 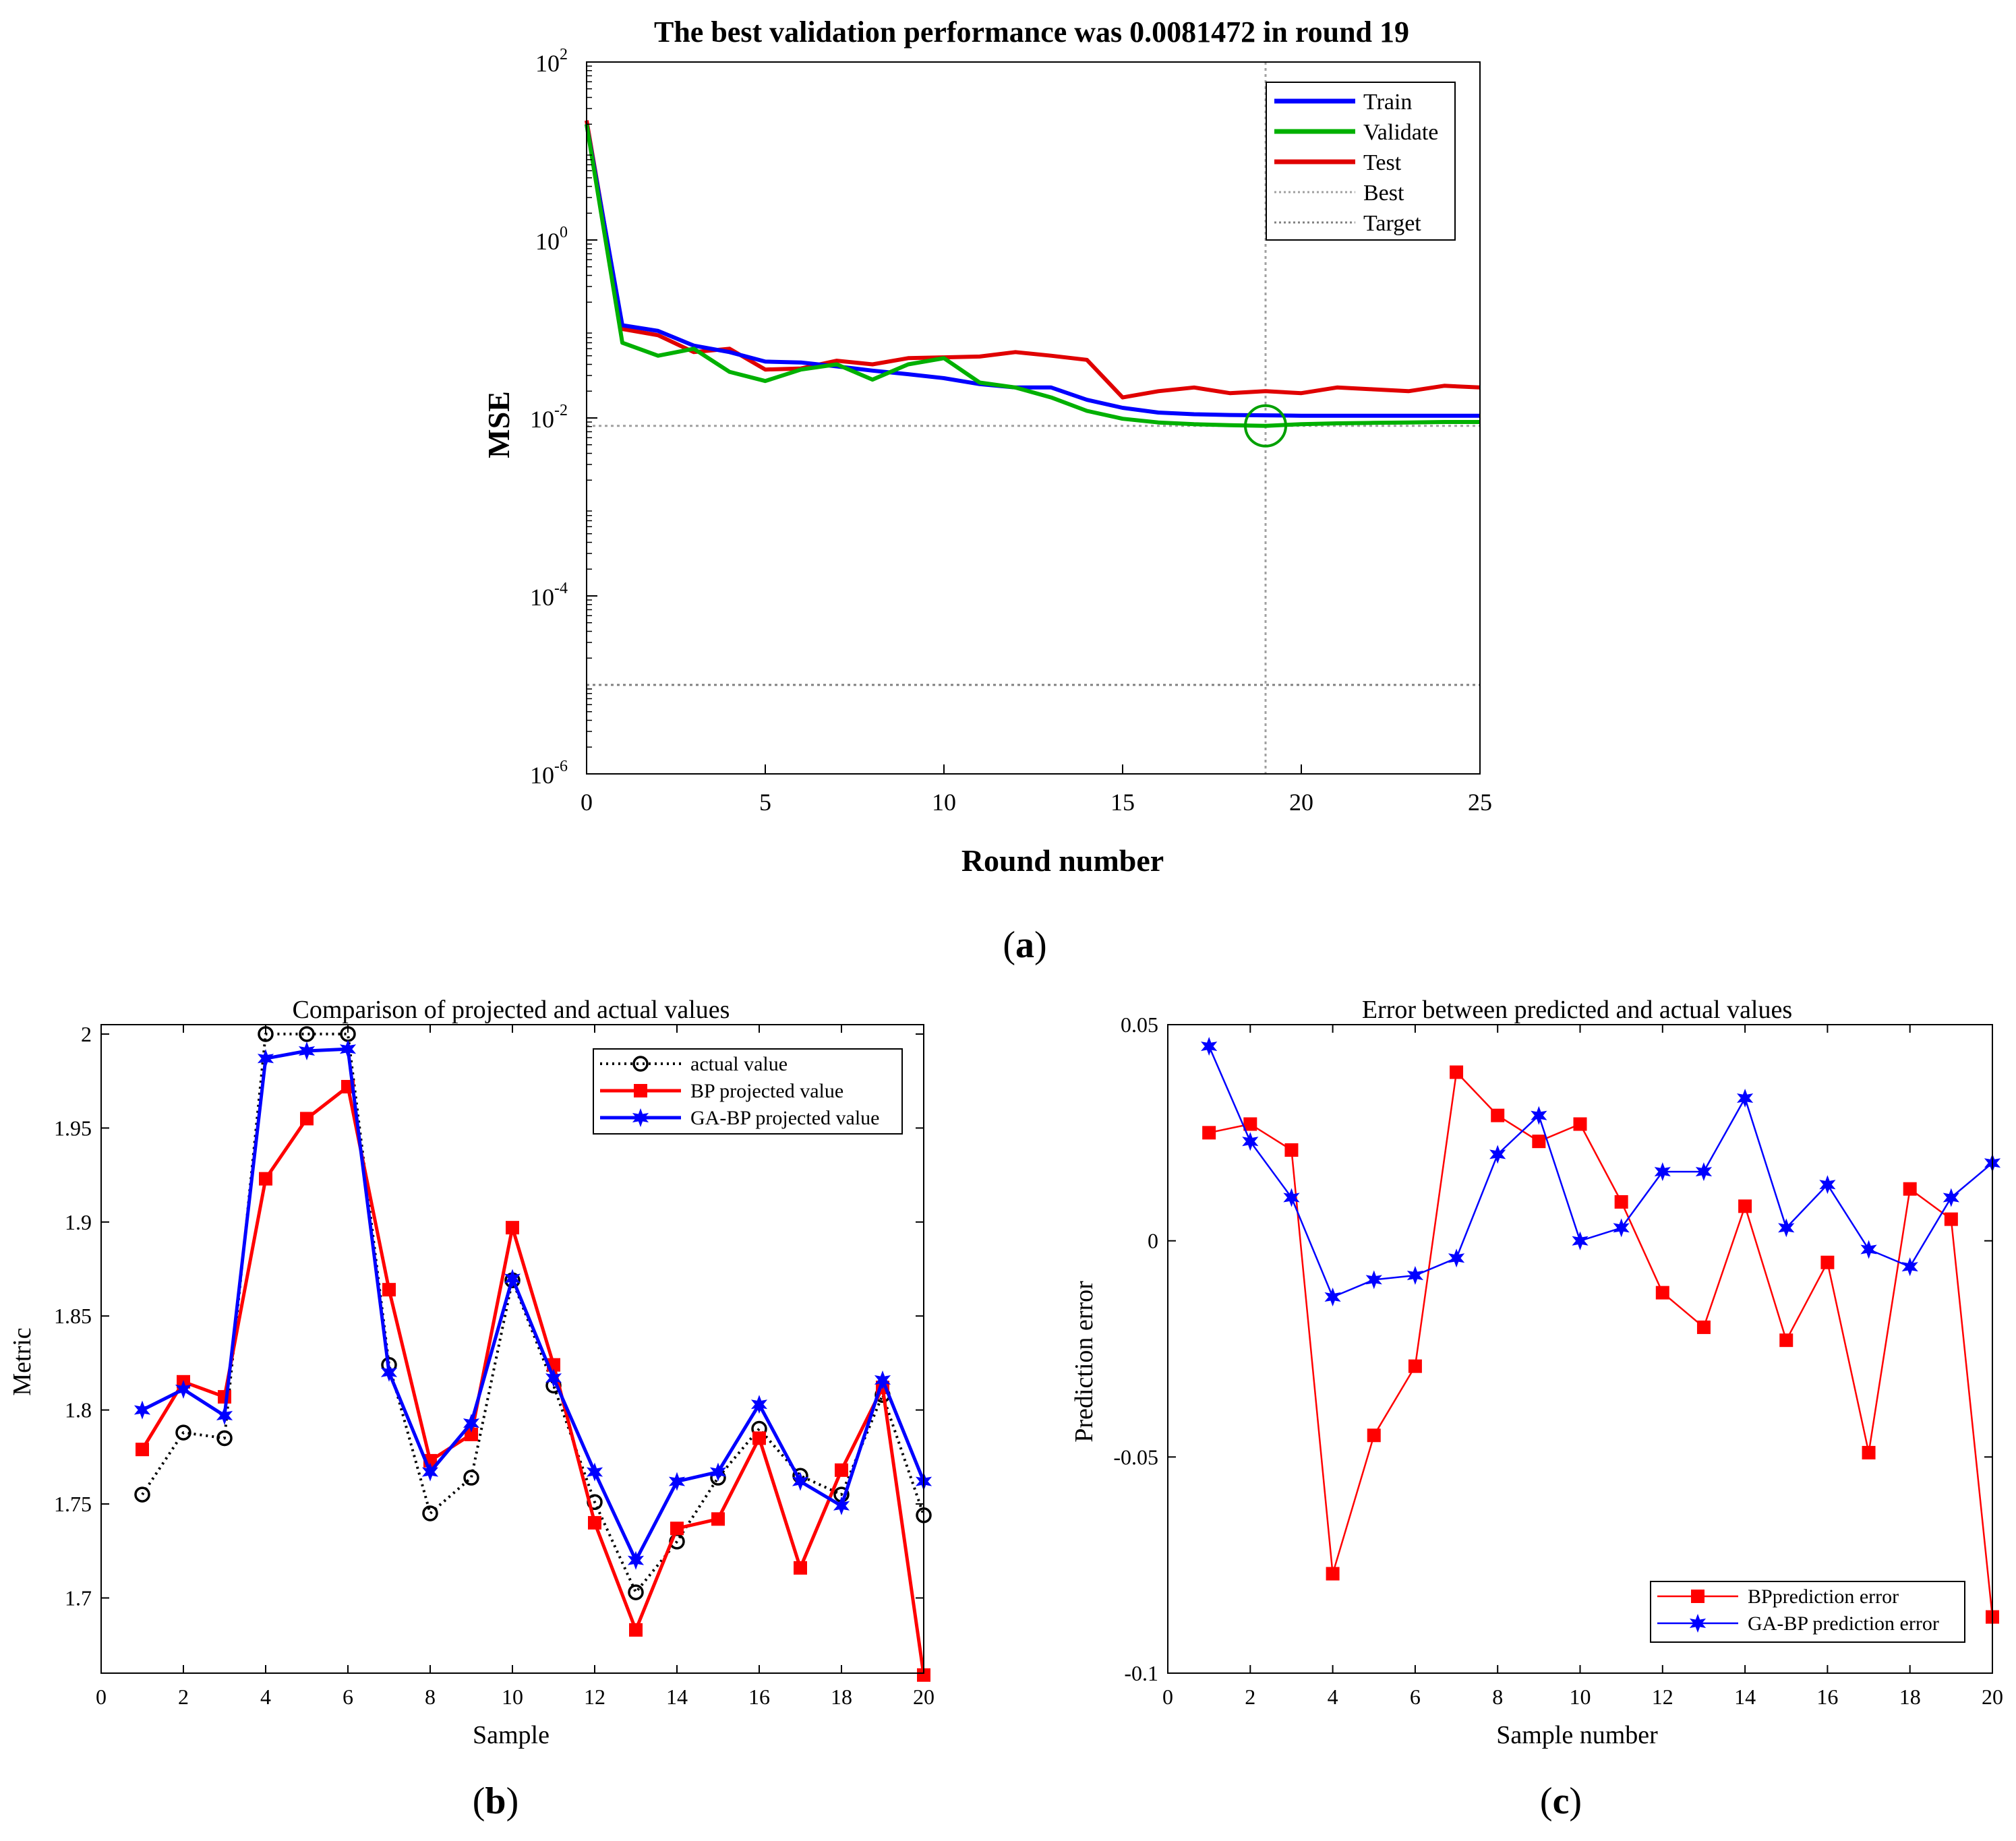 What do you see at coordinates (1167, 1697) in the screenshot?
I see `panel-c-xtick-label: 0` at bounding box center [1167, 1697].